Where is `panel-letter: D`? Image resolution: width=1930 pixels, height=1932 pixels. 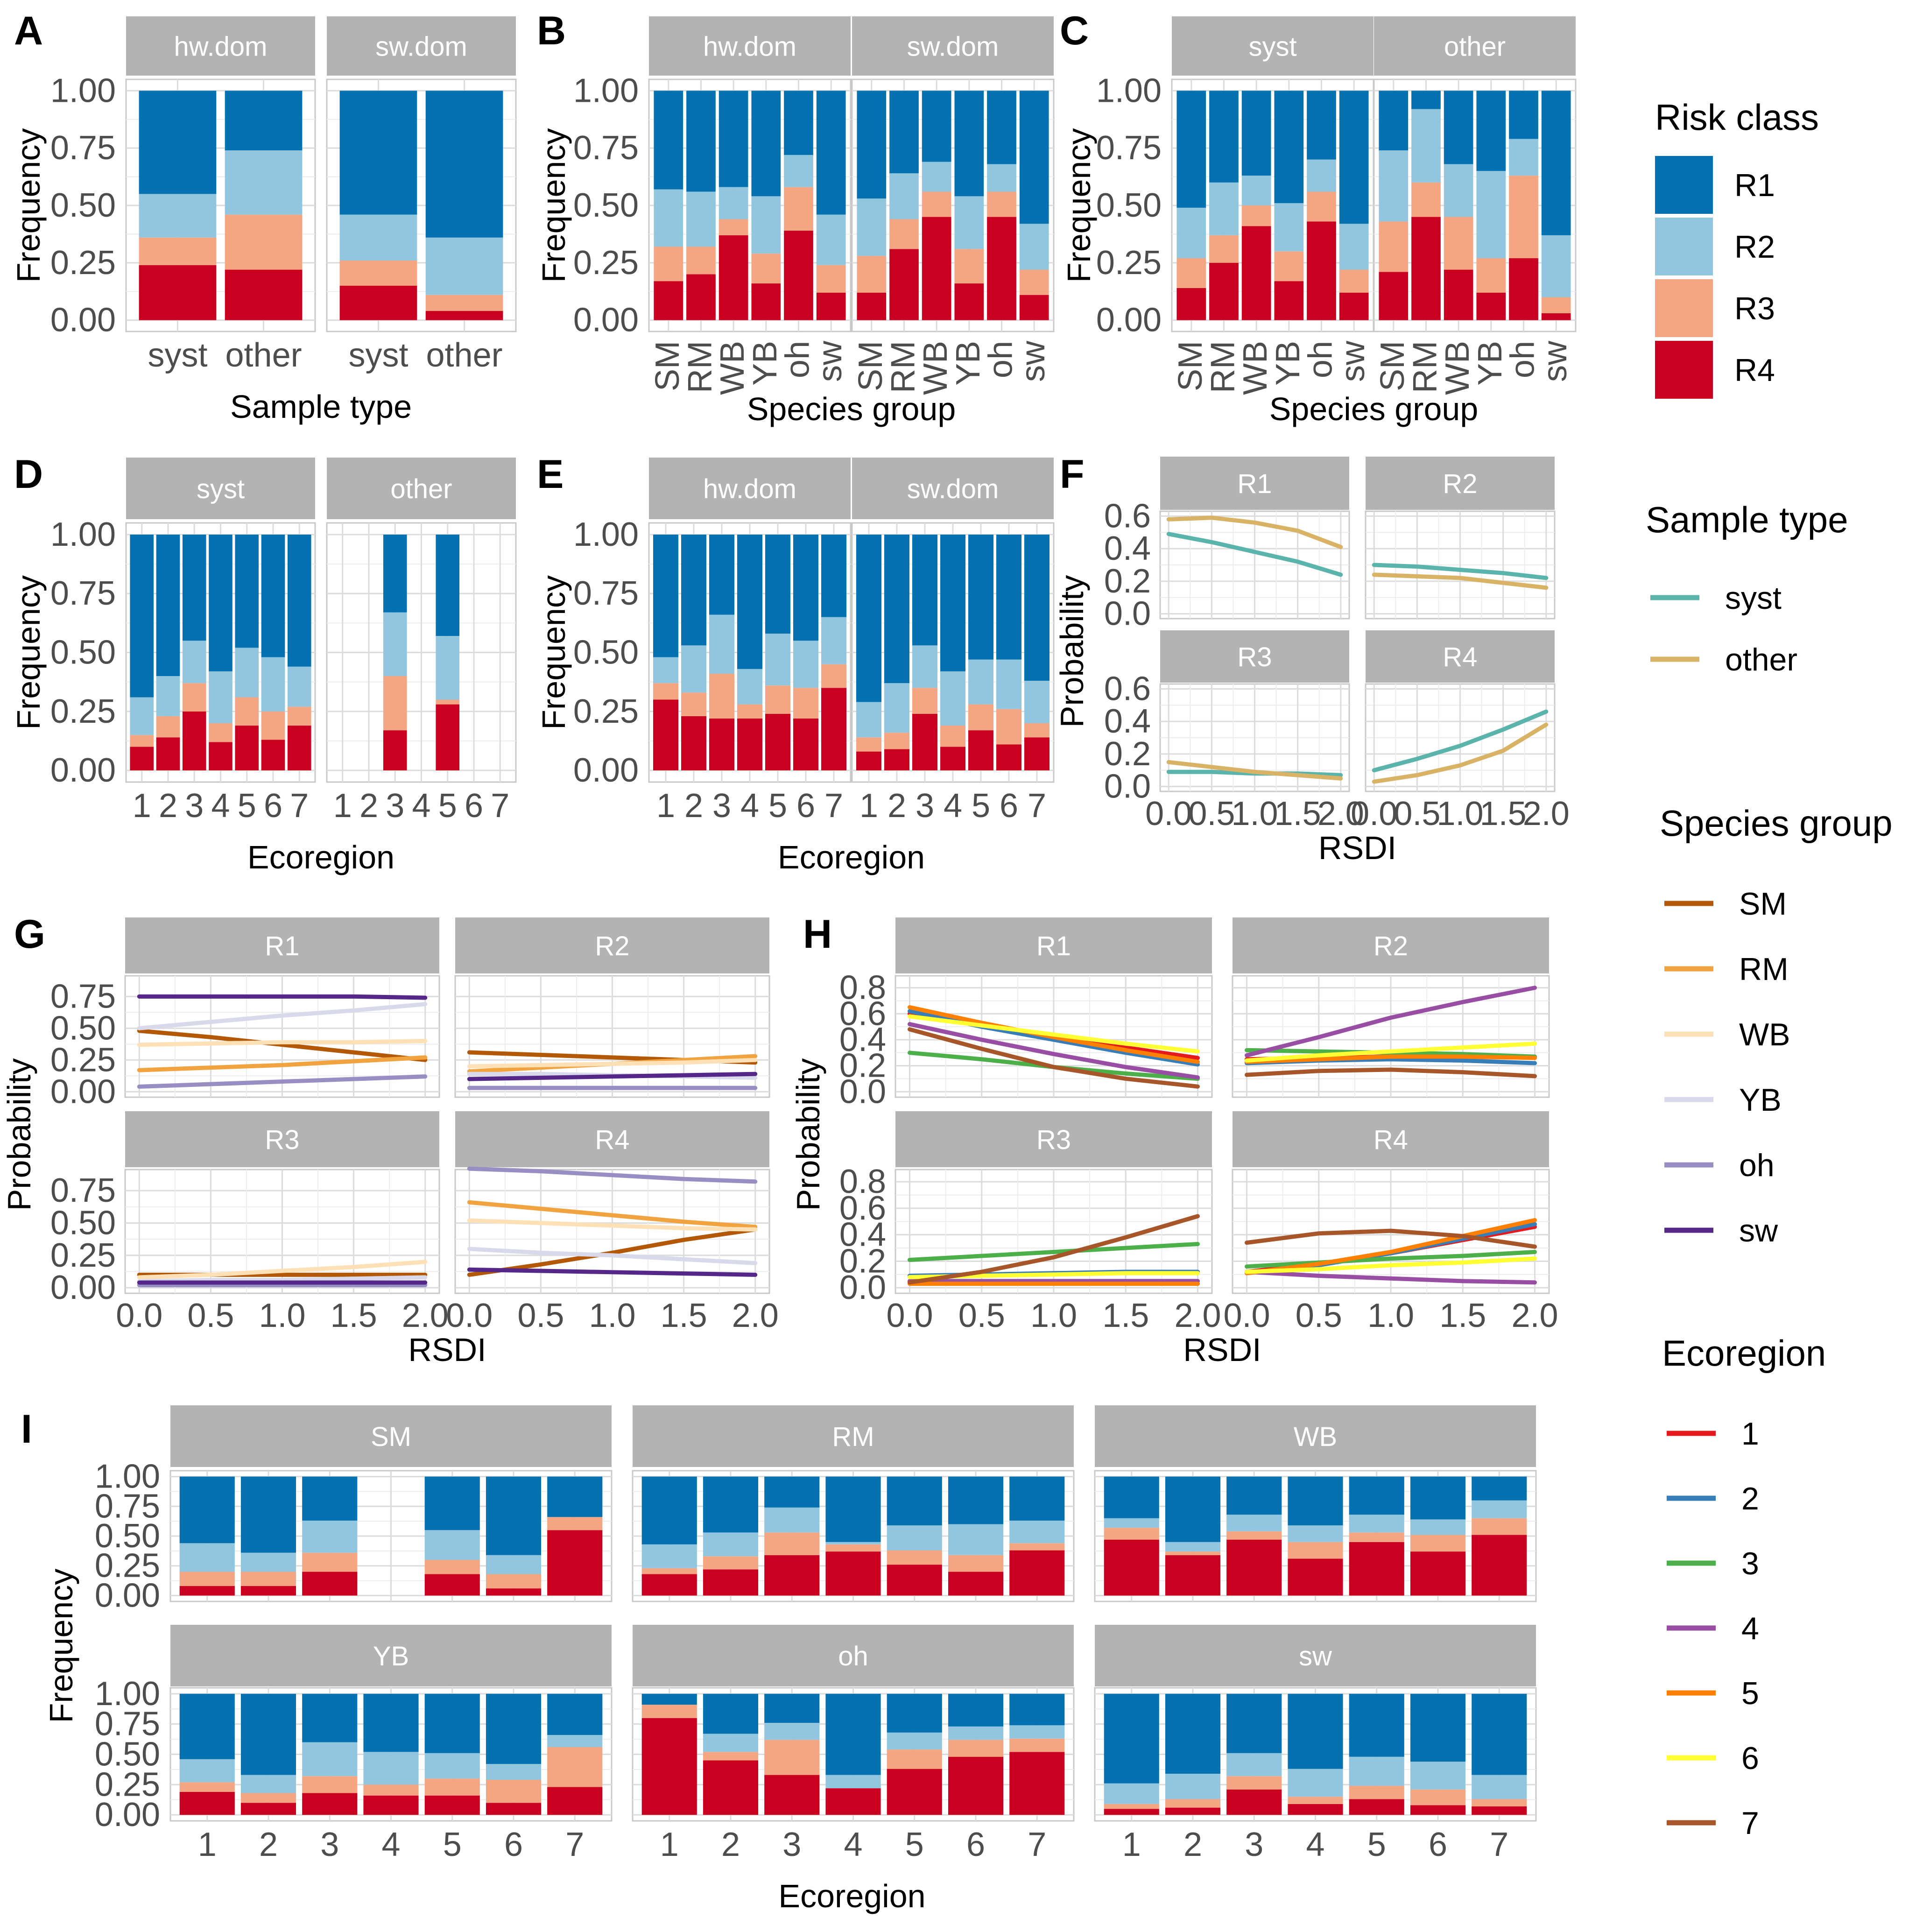 panel-letter: D is located at coordinates (28, 474).